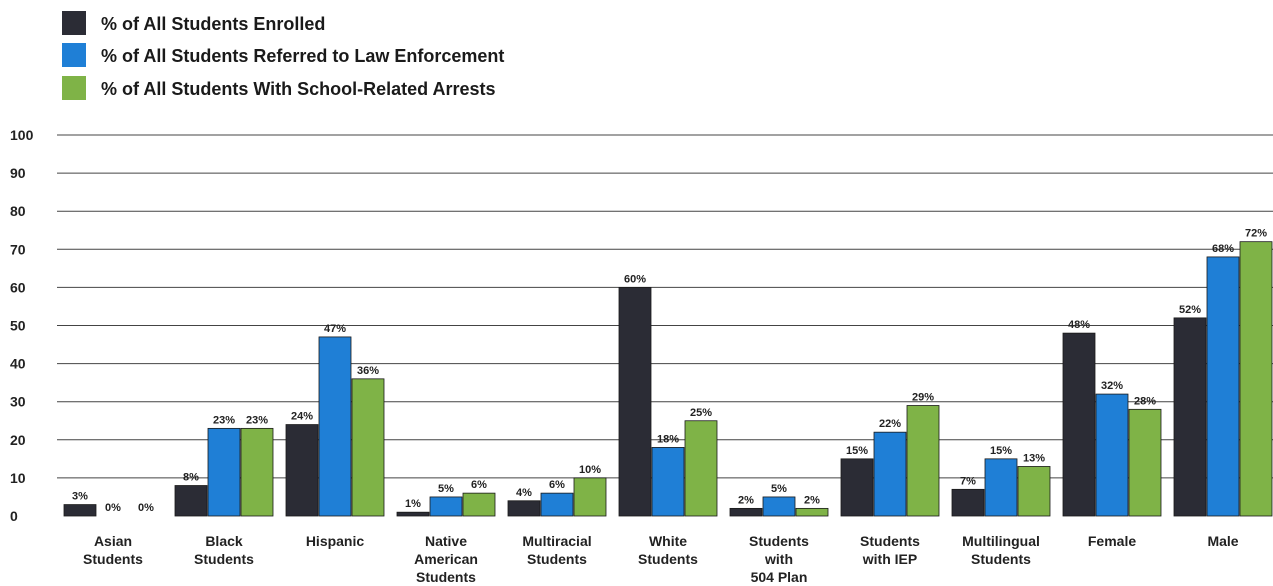  Describe the element at coordinates (1223, 249) in the screenshot. I see `data-label: 68%` at that location.